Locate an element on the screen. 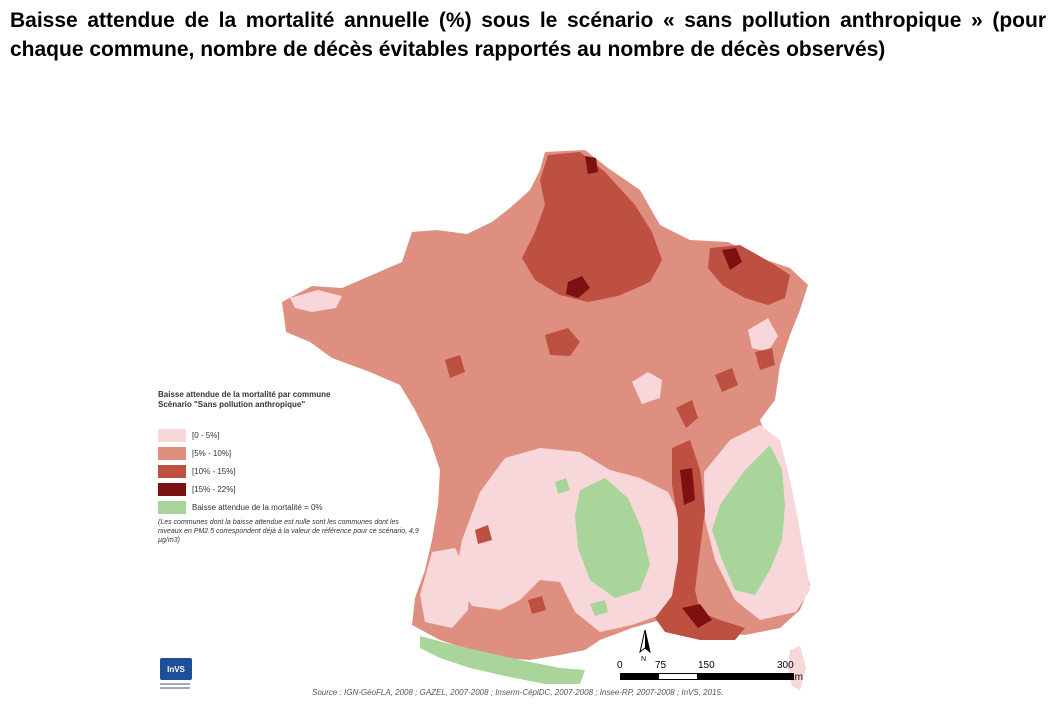 The height and width of the screenshot is (713, 1056). invs-logo-mark: InVS is located at coordinates (176, 669).